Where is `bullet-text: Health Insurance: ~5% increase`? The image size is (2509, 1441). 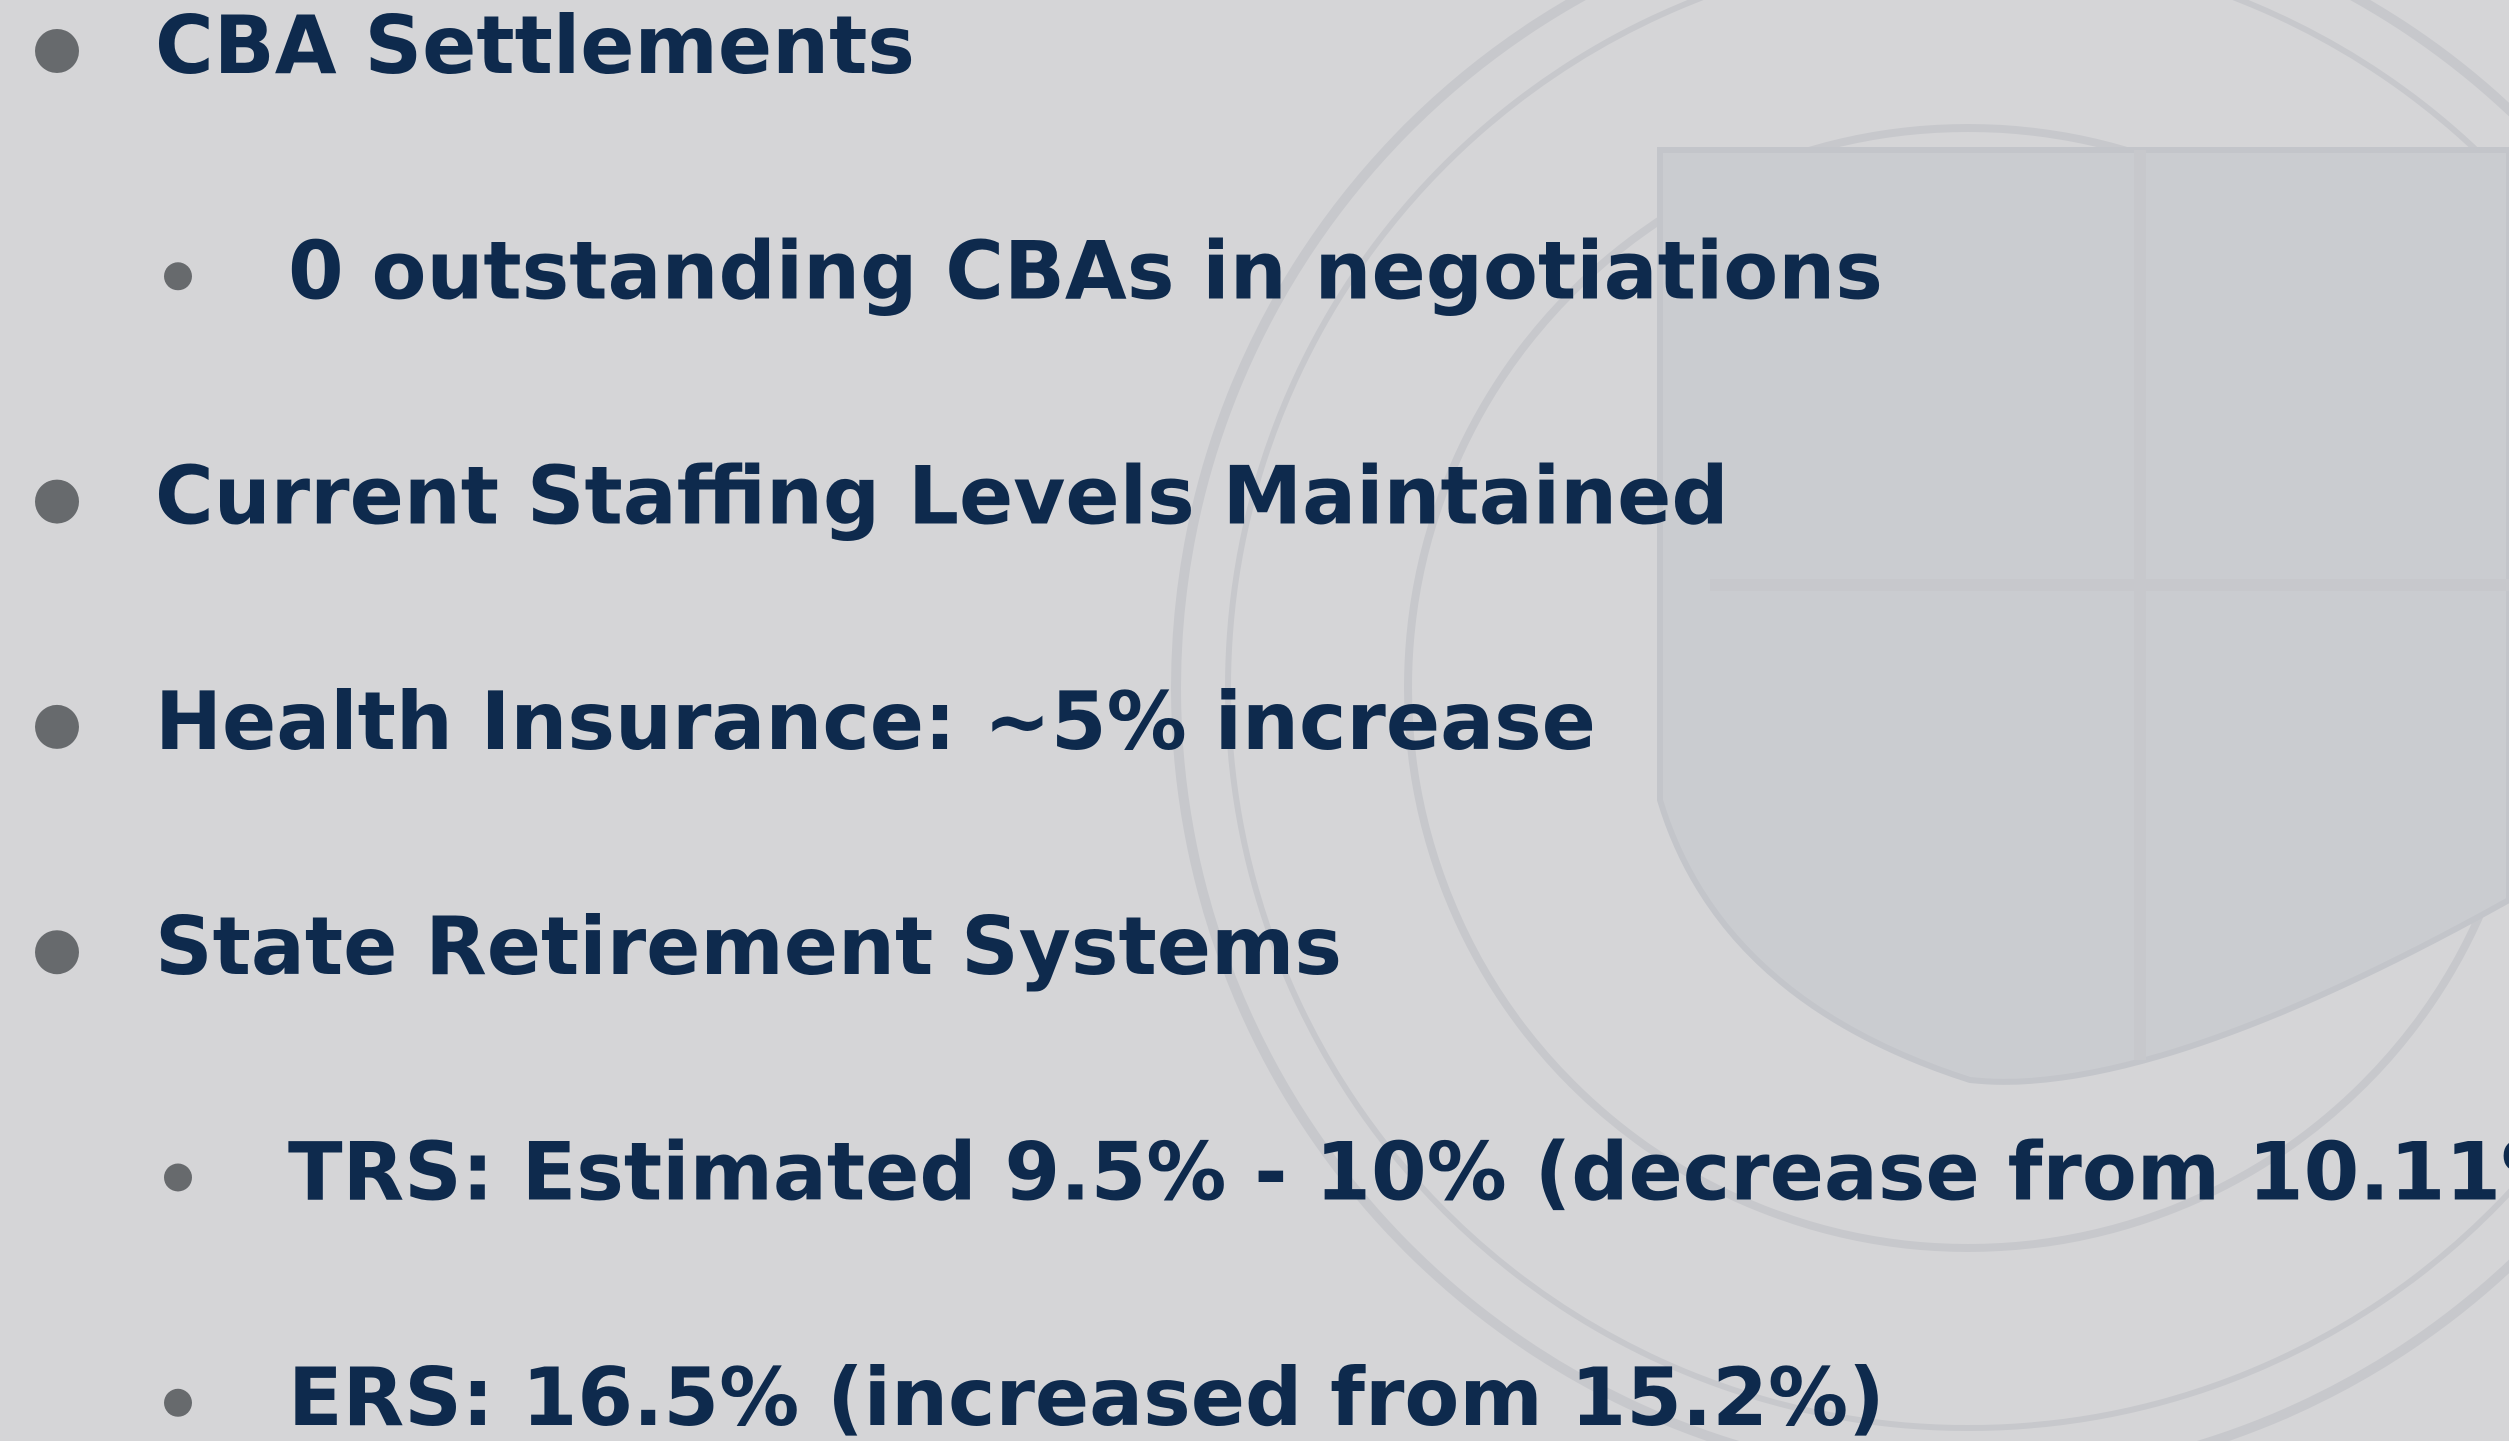 bullet-text: Health Insurance: ~5% increase is located at coordinates (875, 721).